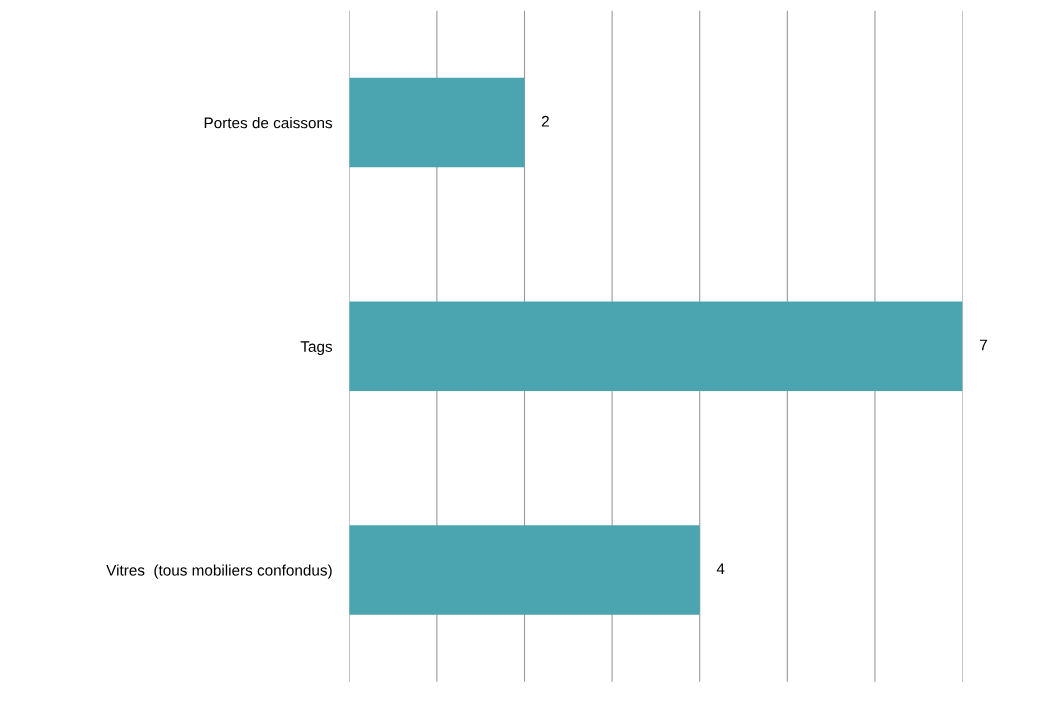 The image size is (1052, 714). Describe the element at coordinates (316, 348) in the screenshot. I see `y-tick-label: Tags` at that location.